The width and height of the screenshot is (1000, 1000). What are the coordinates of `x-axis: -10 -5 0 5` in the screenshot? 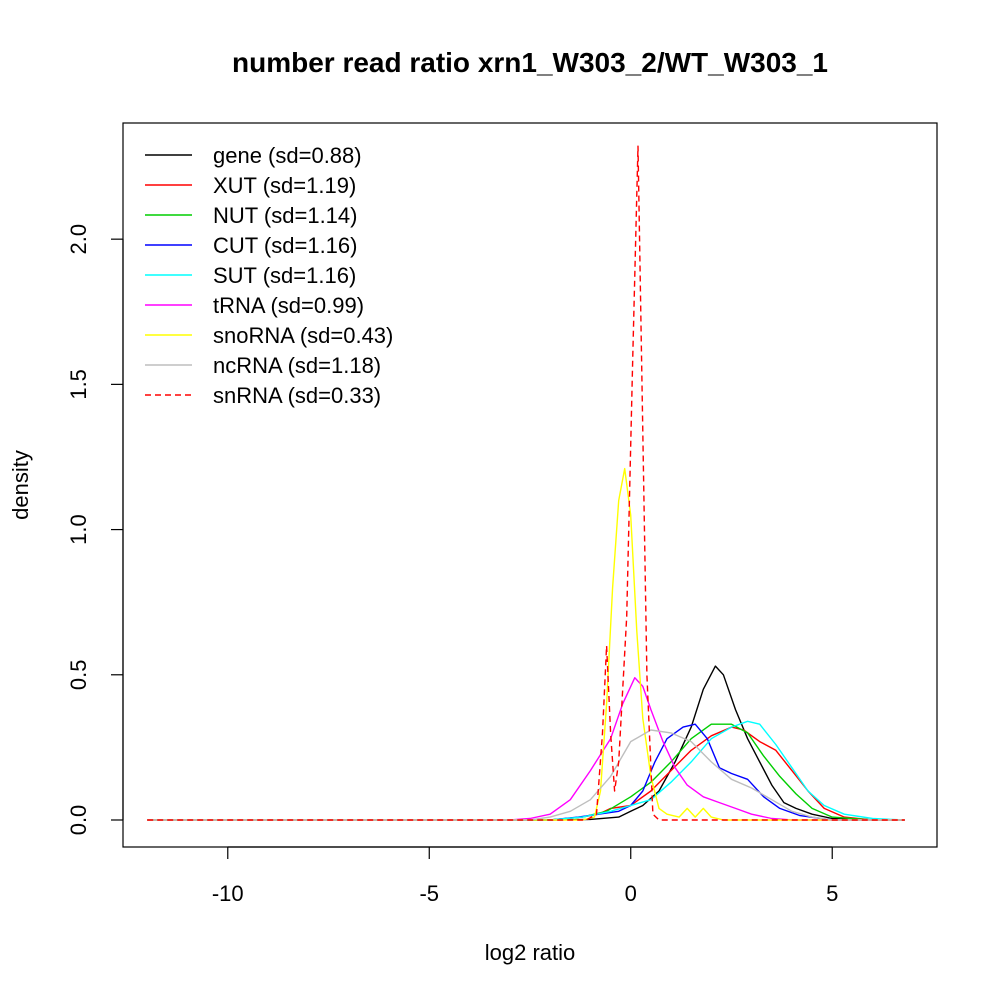 It's located at (525, 876).